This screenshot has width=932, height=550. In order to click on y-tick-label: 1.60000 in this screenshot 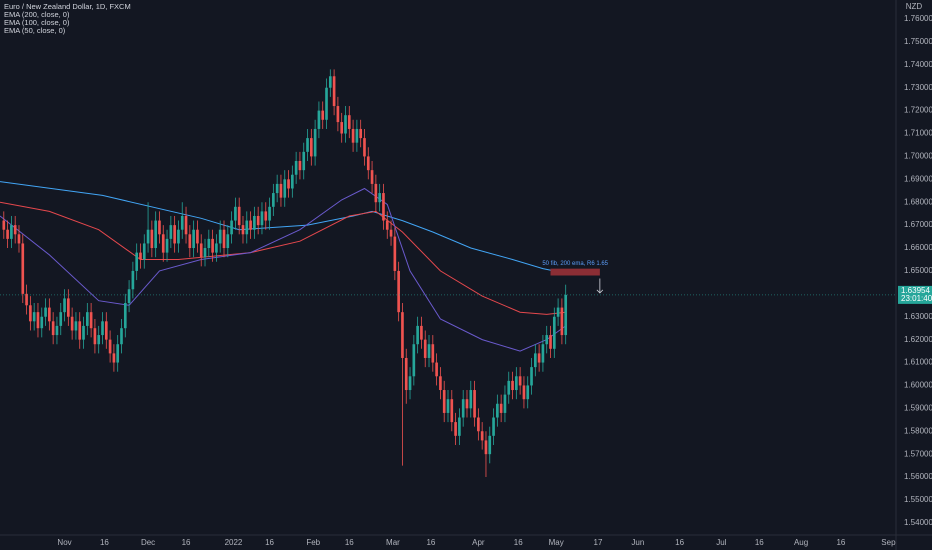, I will do `click(918, 385)`.